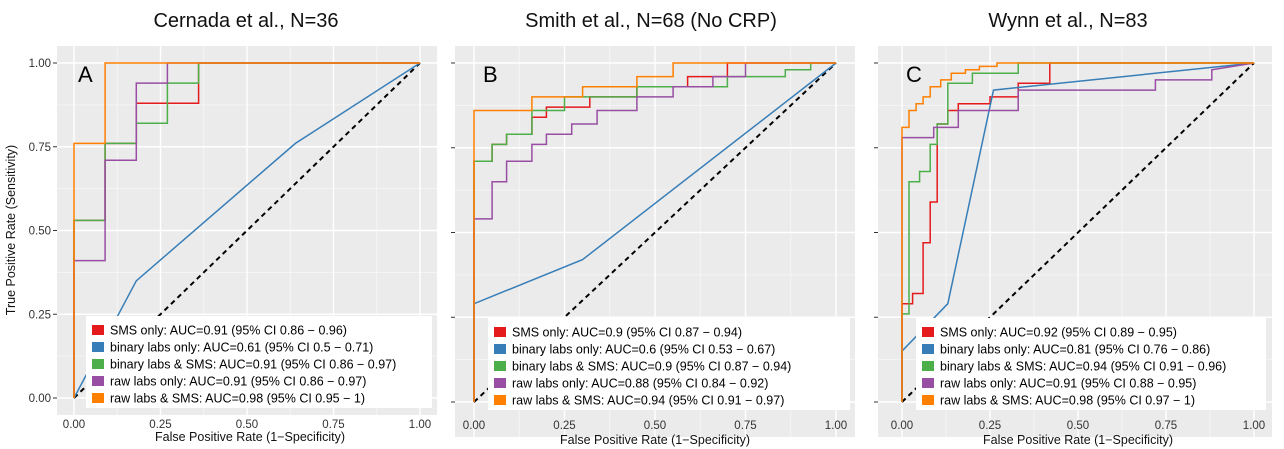  What do you see at coordinates (490, 74) in the screenshot?
I see `panel-b-letter: B` at bounding box center [490, 74].